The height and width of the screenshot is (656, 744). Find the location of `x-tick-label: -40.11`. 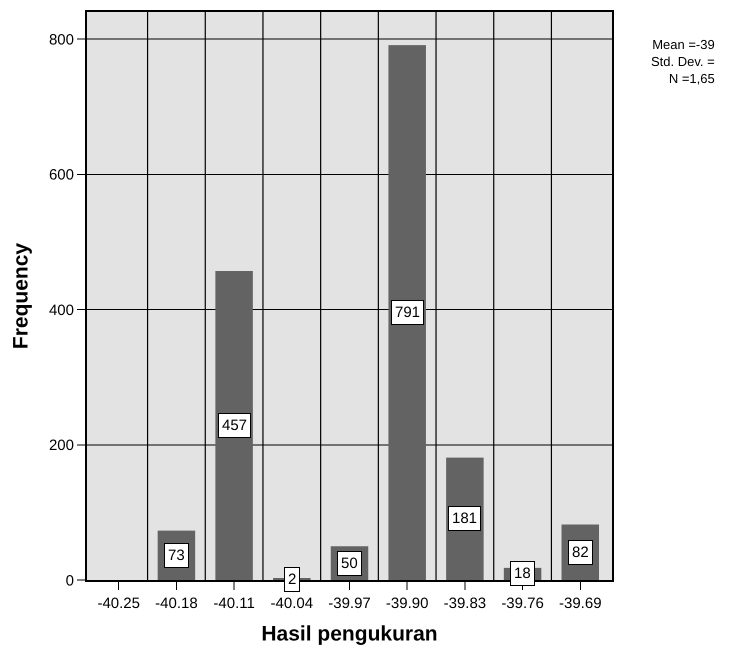

x-tick-label: -40.11 is located at coordinates (234, 603).